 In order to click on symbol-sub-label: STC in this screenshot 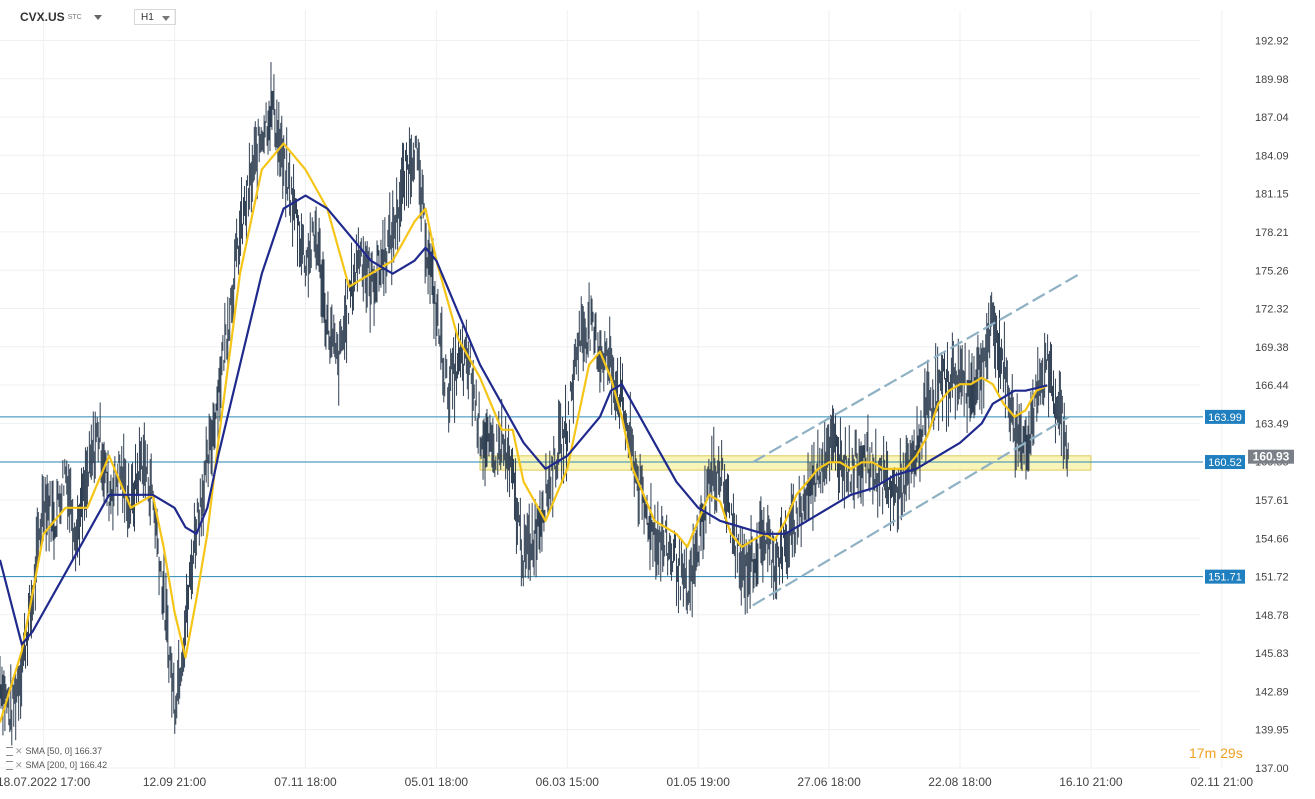, I will do `click(74, 18)`.